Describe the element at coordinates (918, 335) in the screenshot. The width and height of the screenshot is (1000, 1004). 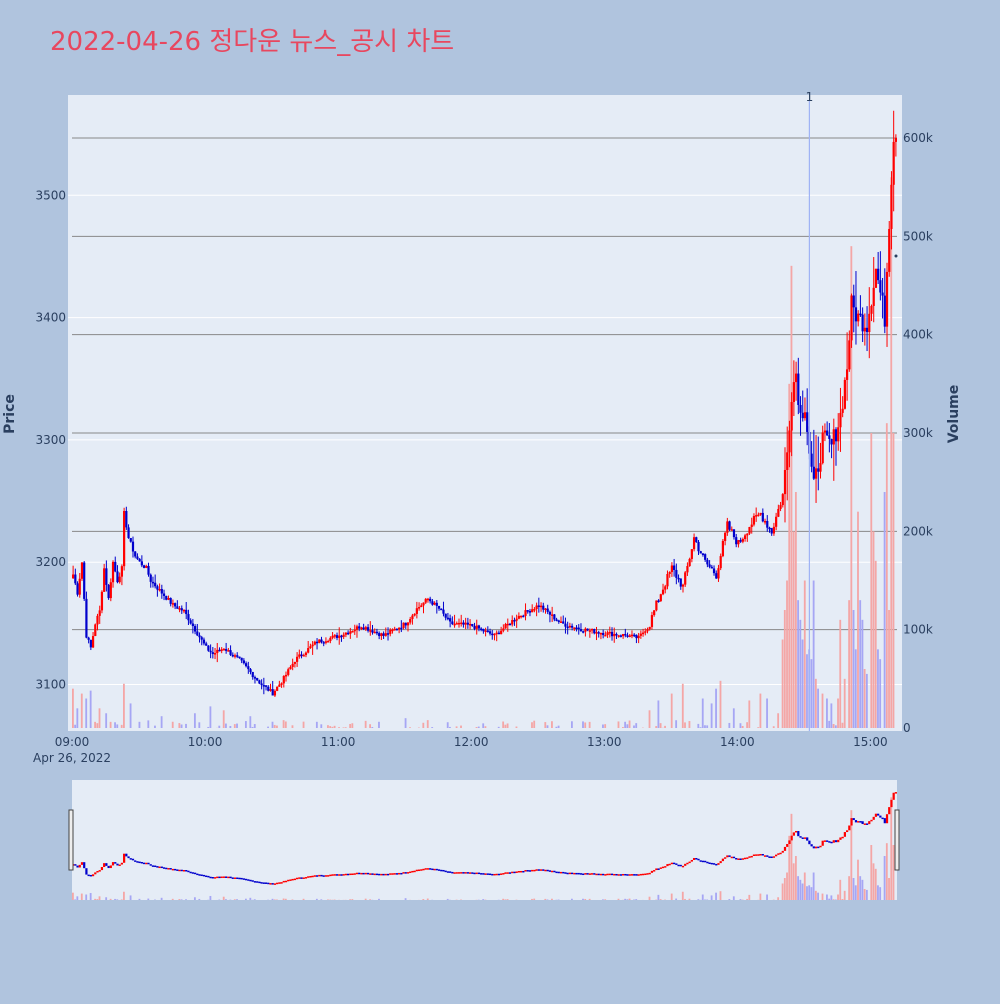
I see `volume-tick-label: 400k` at that location.